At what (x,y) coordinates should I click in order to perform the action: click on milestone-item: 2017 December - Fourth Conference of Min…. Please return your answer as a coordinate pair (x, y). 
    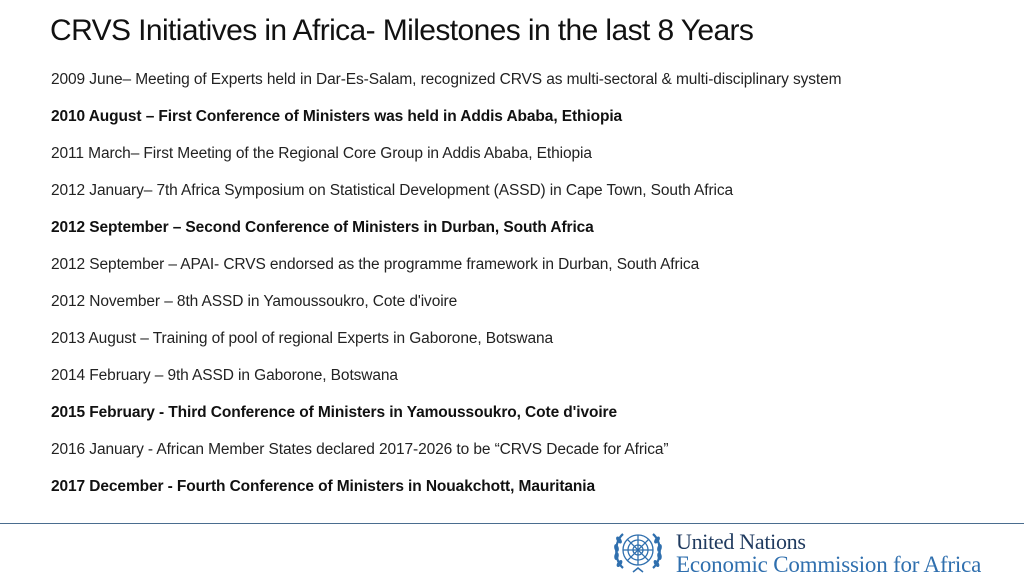
    Looking at the image, I should click on (323, 486).